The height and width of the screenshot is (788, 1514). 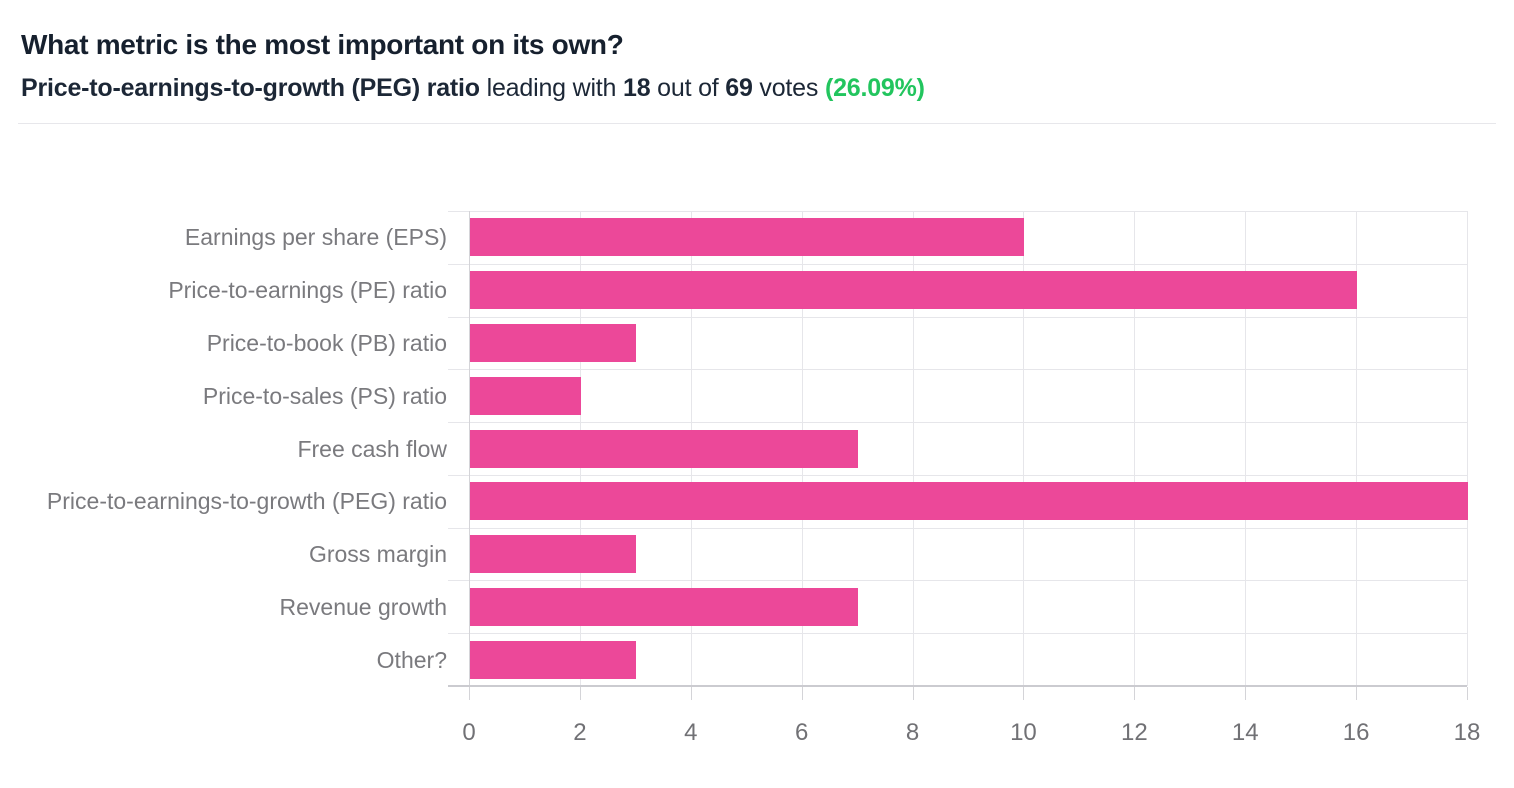 What do you see at coordinates (1134, 732) in the screenshot?
I see `x-axis-tick-label: 12` at bounding box center [1134, 732].